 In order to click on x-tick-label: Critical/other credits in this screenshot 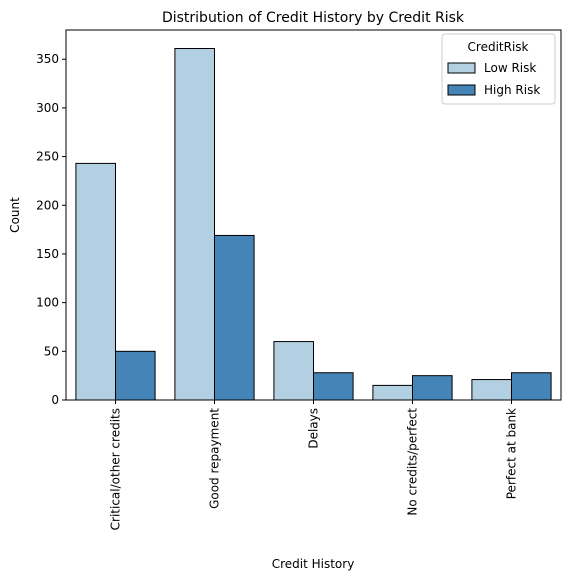, I will do `click(116, 469)`.